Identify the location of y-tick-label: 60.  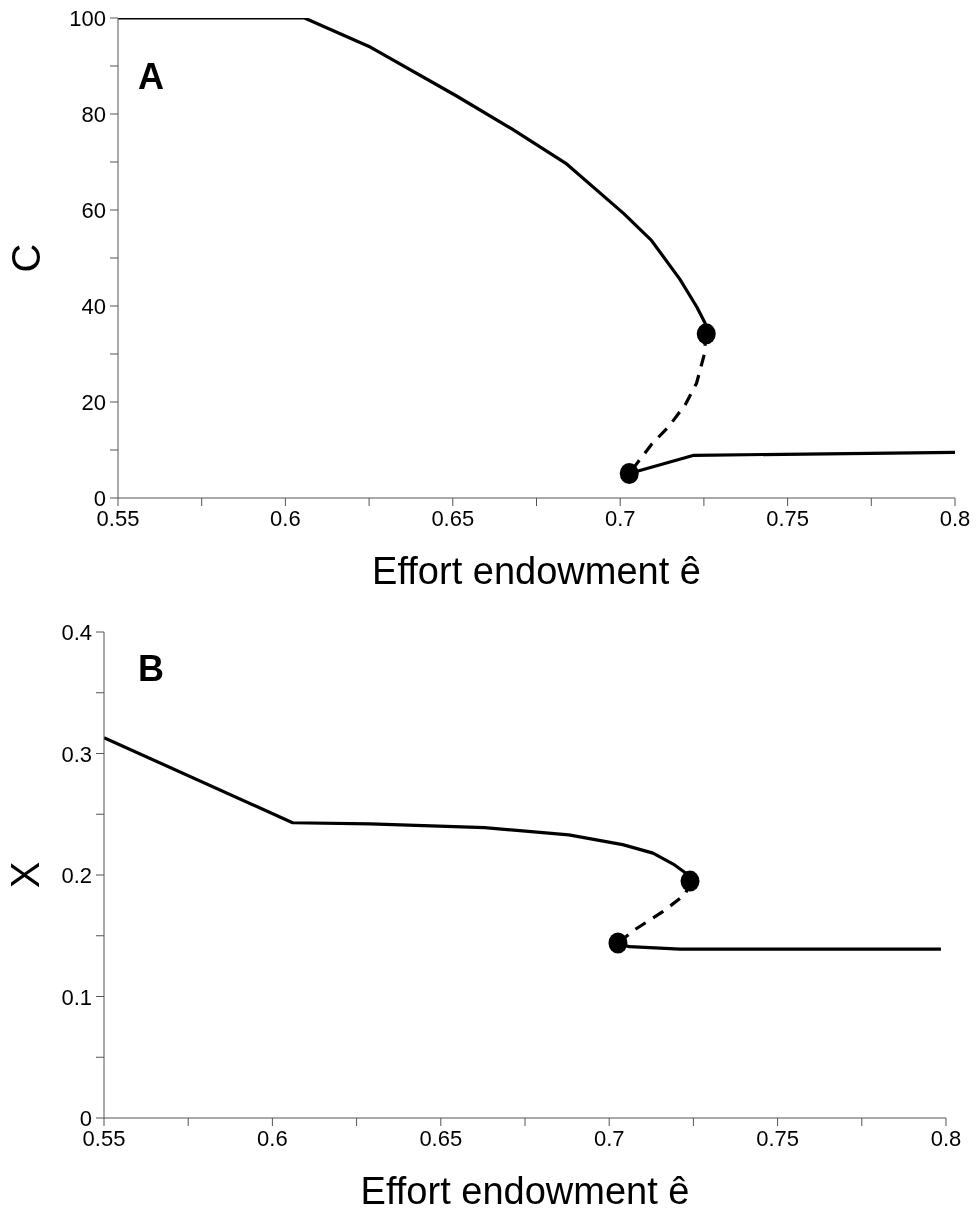
(93, 210).